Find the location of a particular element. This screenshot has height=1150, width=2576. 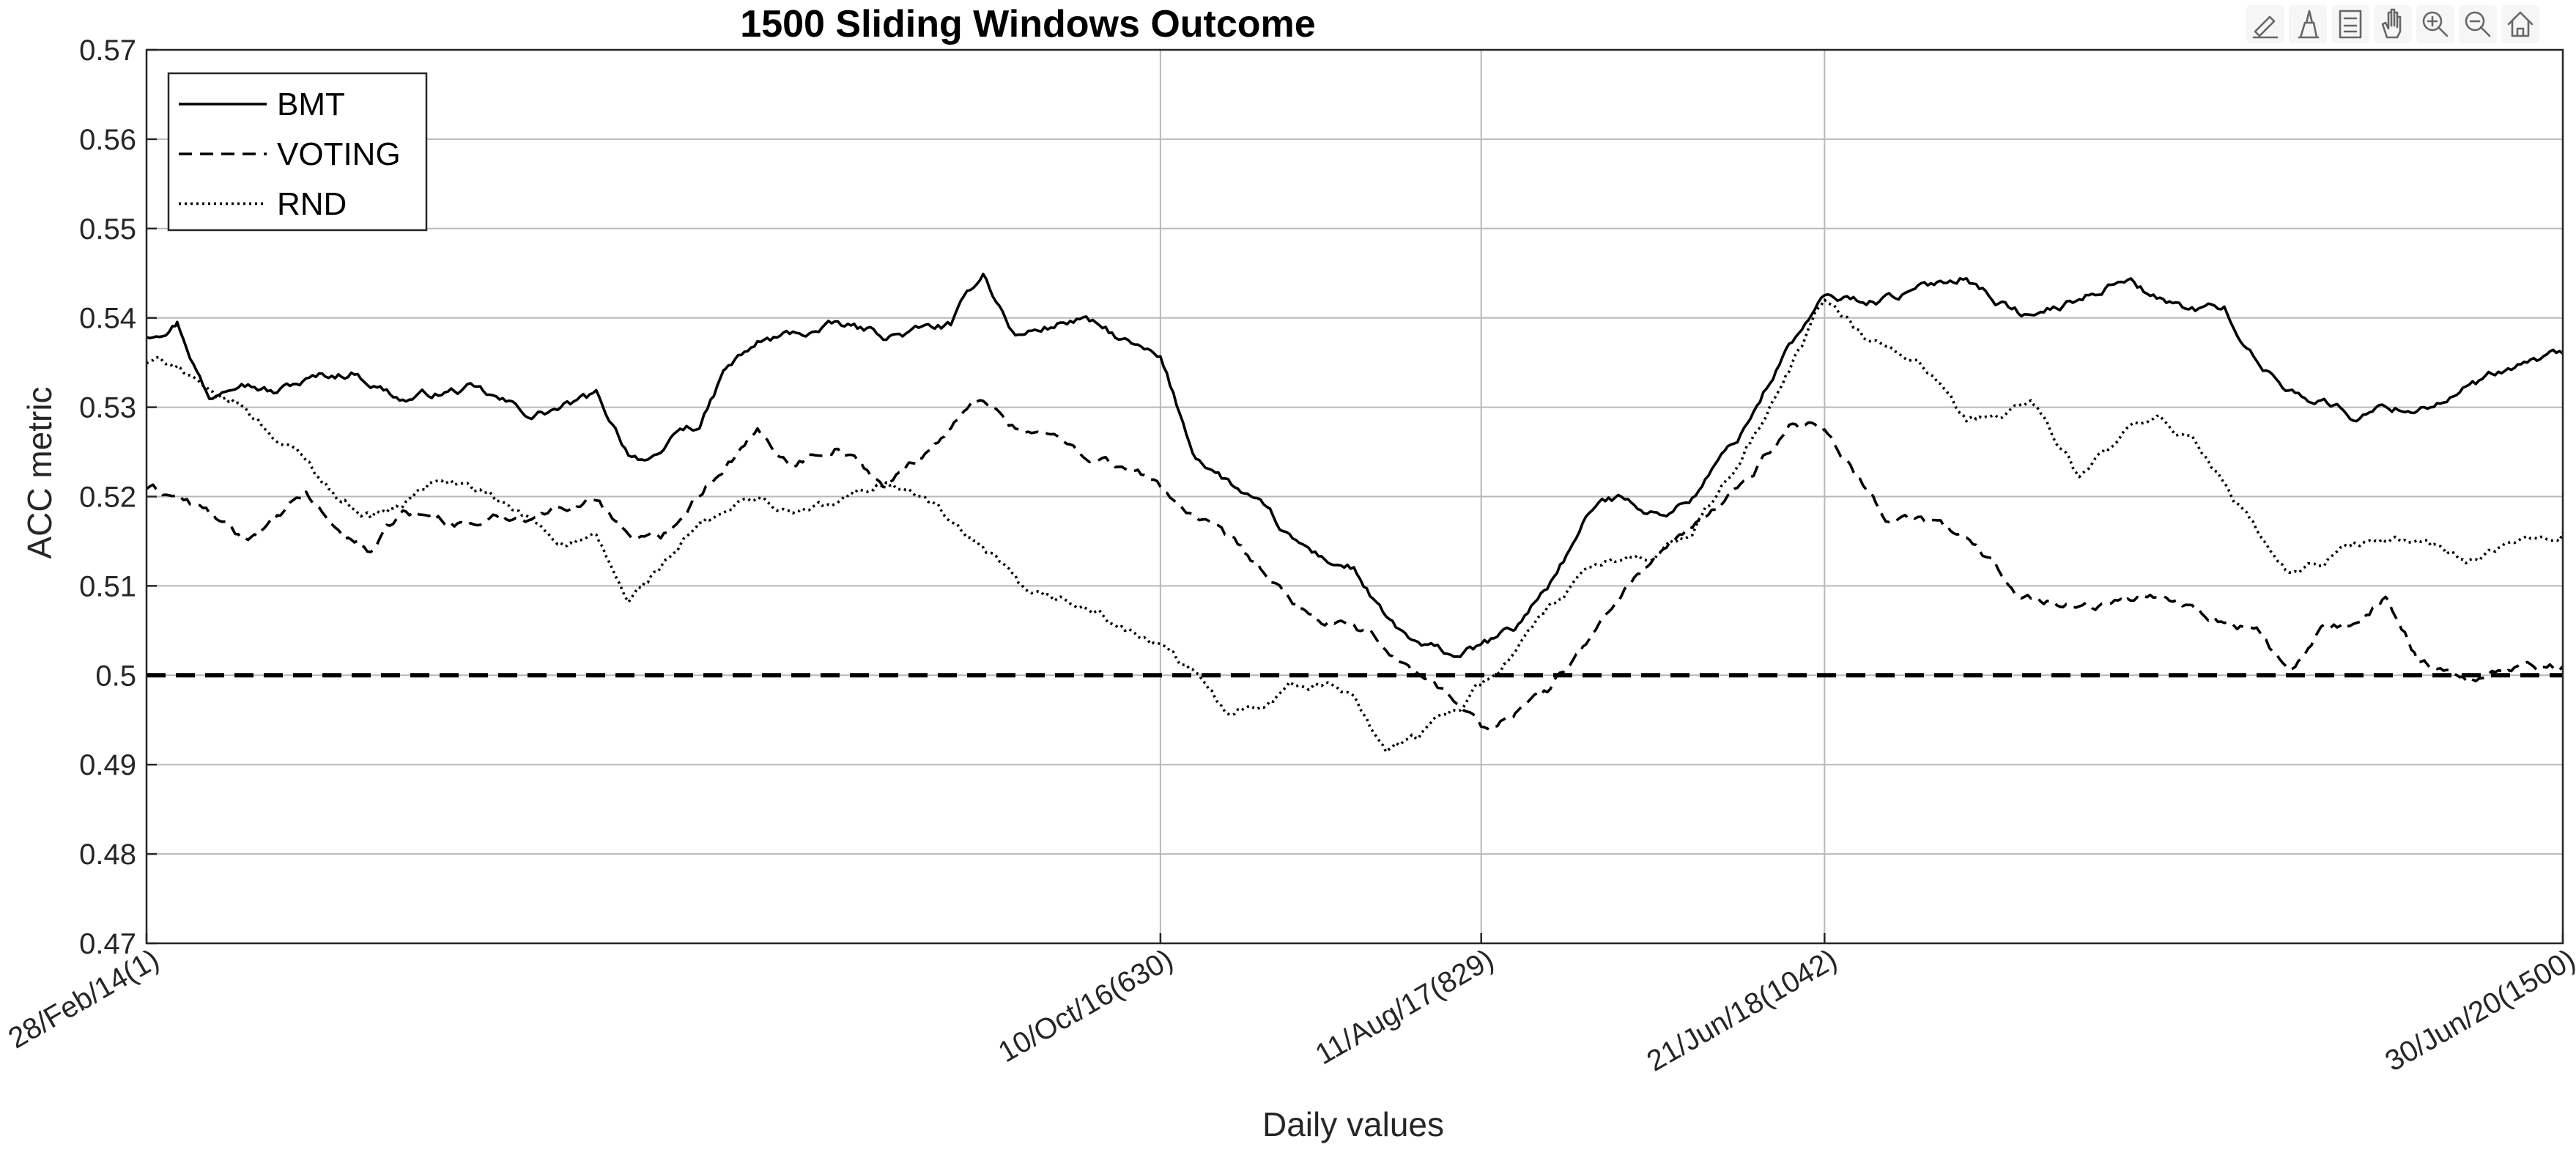

y-tick-label: 0.47 is located at coordinates (107, 944).